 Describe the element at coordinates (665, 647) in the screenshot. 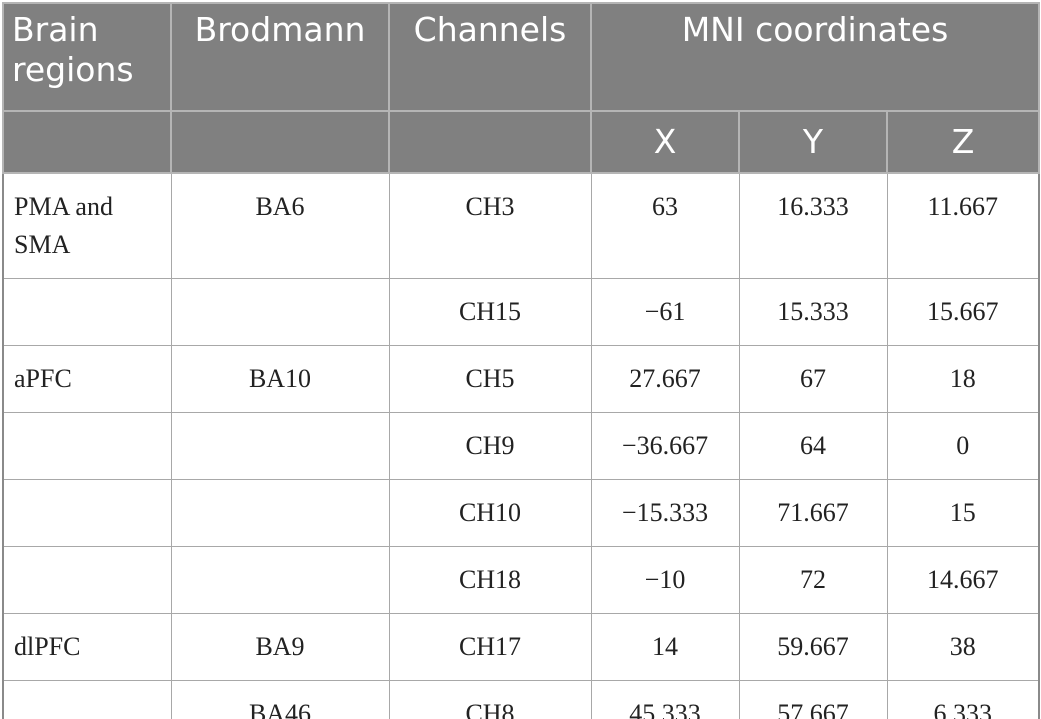

I see `table-cell: 14` at that location.